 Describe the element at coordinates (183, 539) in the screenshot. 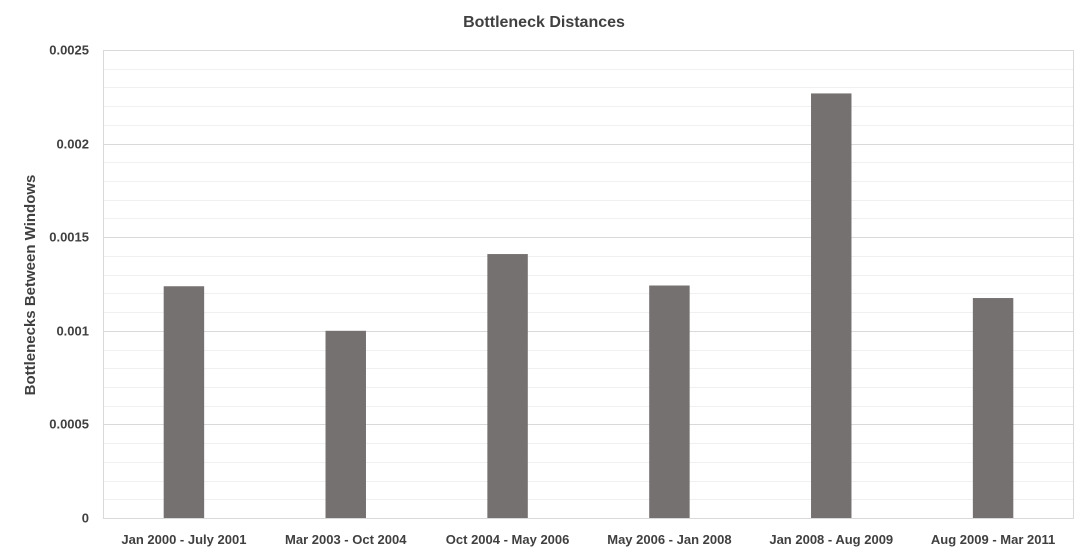

I see `x-tick-label: Jan 2000 - July 2001` at that location.